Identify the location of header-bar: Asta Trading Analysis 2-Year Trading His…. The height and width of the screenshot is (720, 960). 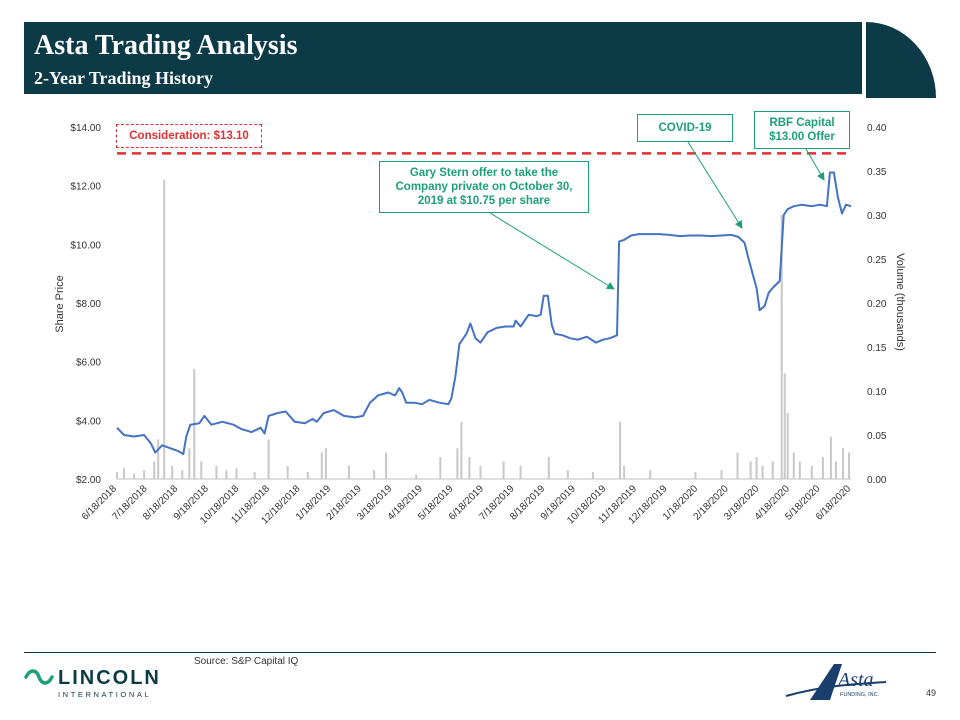
(443, 58).